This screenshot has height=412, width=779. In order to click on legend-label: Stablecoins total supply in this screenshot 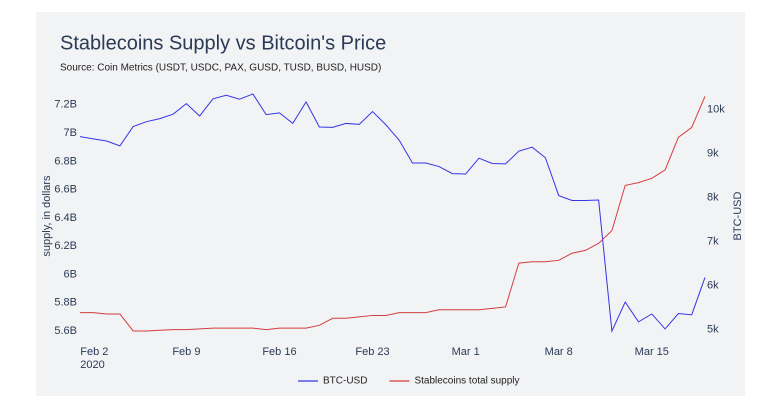, I will do `click(466, 381)`.